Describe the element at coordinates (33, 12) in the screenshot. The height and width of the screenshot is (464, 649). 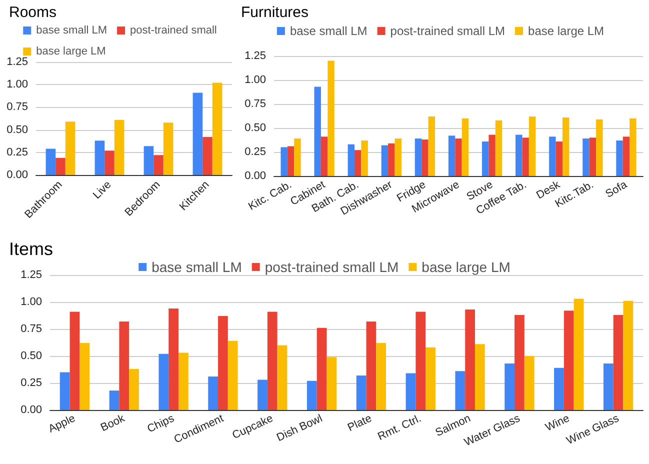
I see `chart-title: Rooms` at that location.